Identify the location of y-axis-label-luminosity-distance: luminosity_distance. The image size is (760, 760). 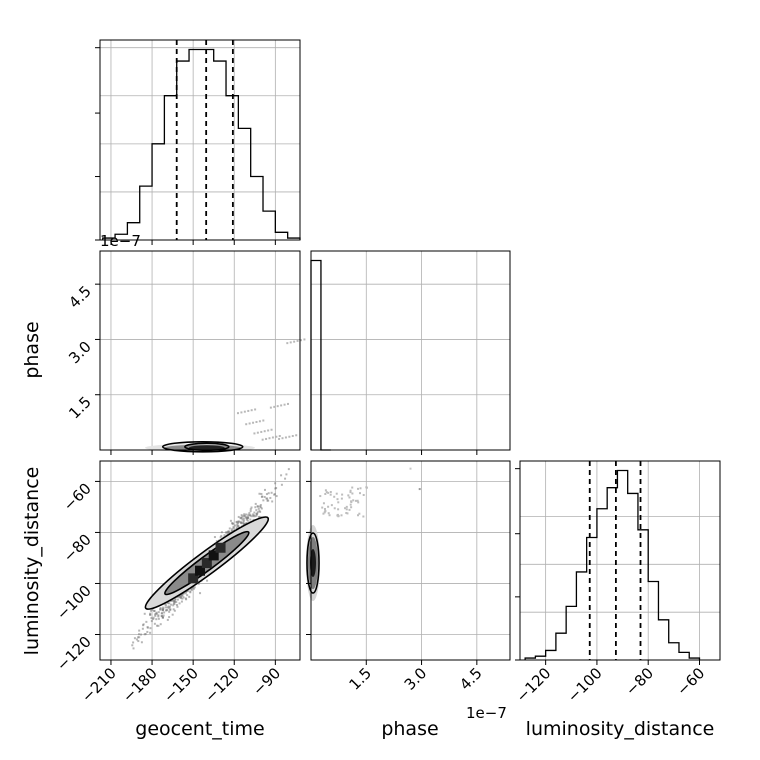
(32, 561).